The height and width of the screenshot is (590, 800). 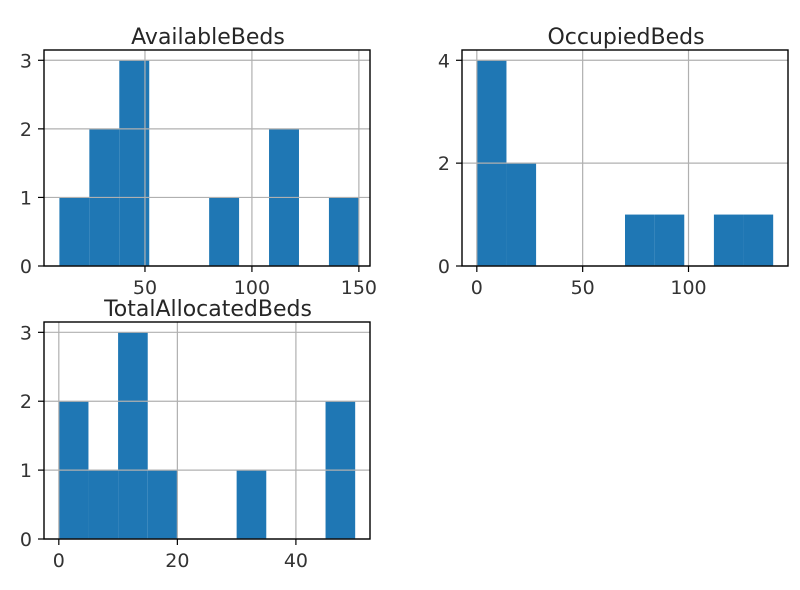 I want to click on x-tick-label-available-beds-2: 150, so click(x=359, y=288).